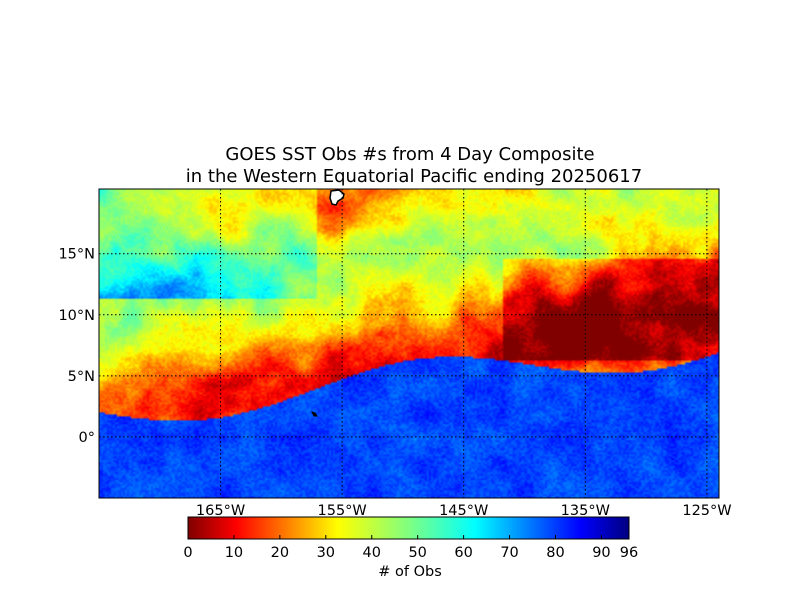 This screenshot has height=600, width=800. I want to click on latitude-label: 0°, so click(87, 438).